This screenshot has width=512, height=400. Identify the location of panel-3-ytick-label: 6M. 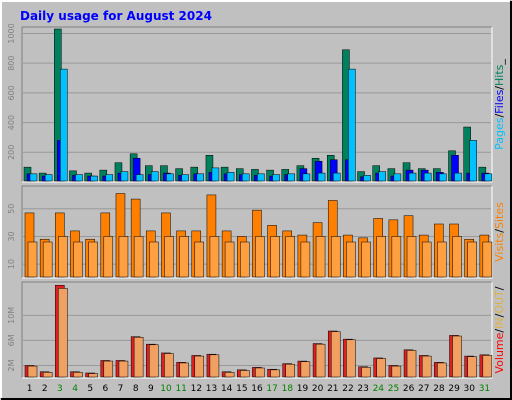
(11, 340).